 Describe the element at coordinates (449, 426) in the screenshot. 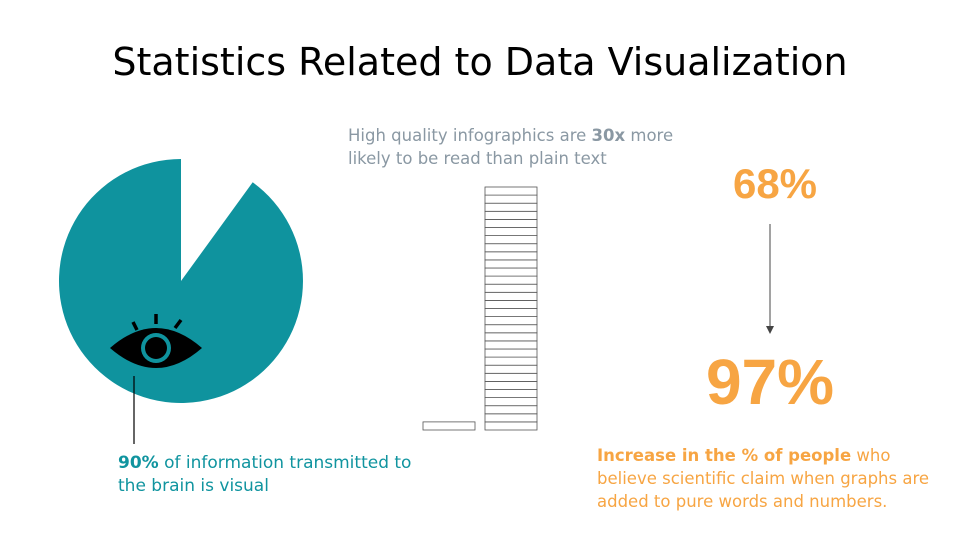

I see `plain-text-bar-unit` at that location.